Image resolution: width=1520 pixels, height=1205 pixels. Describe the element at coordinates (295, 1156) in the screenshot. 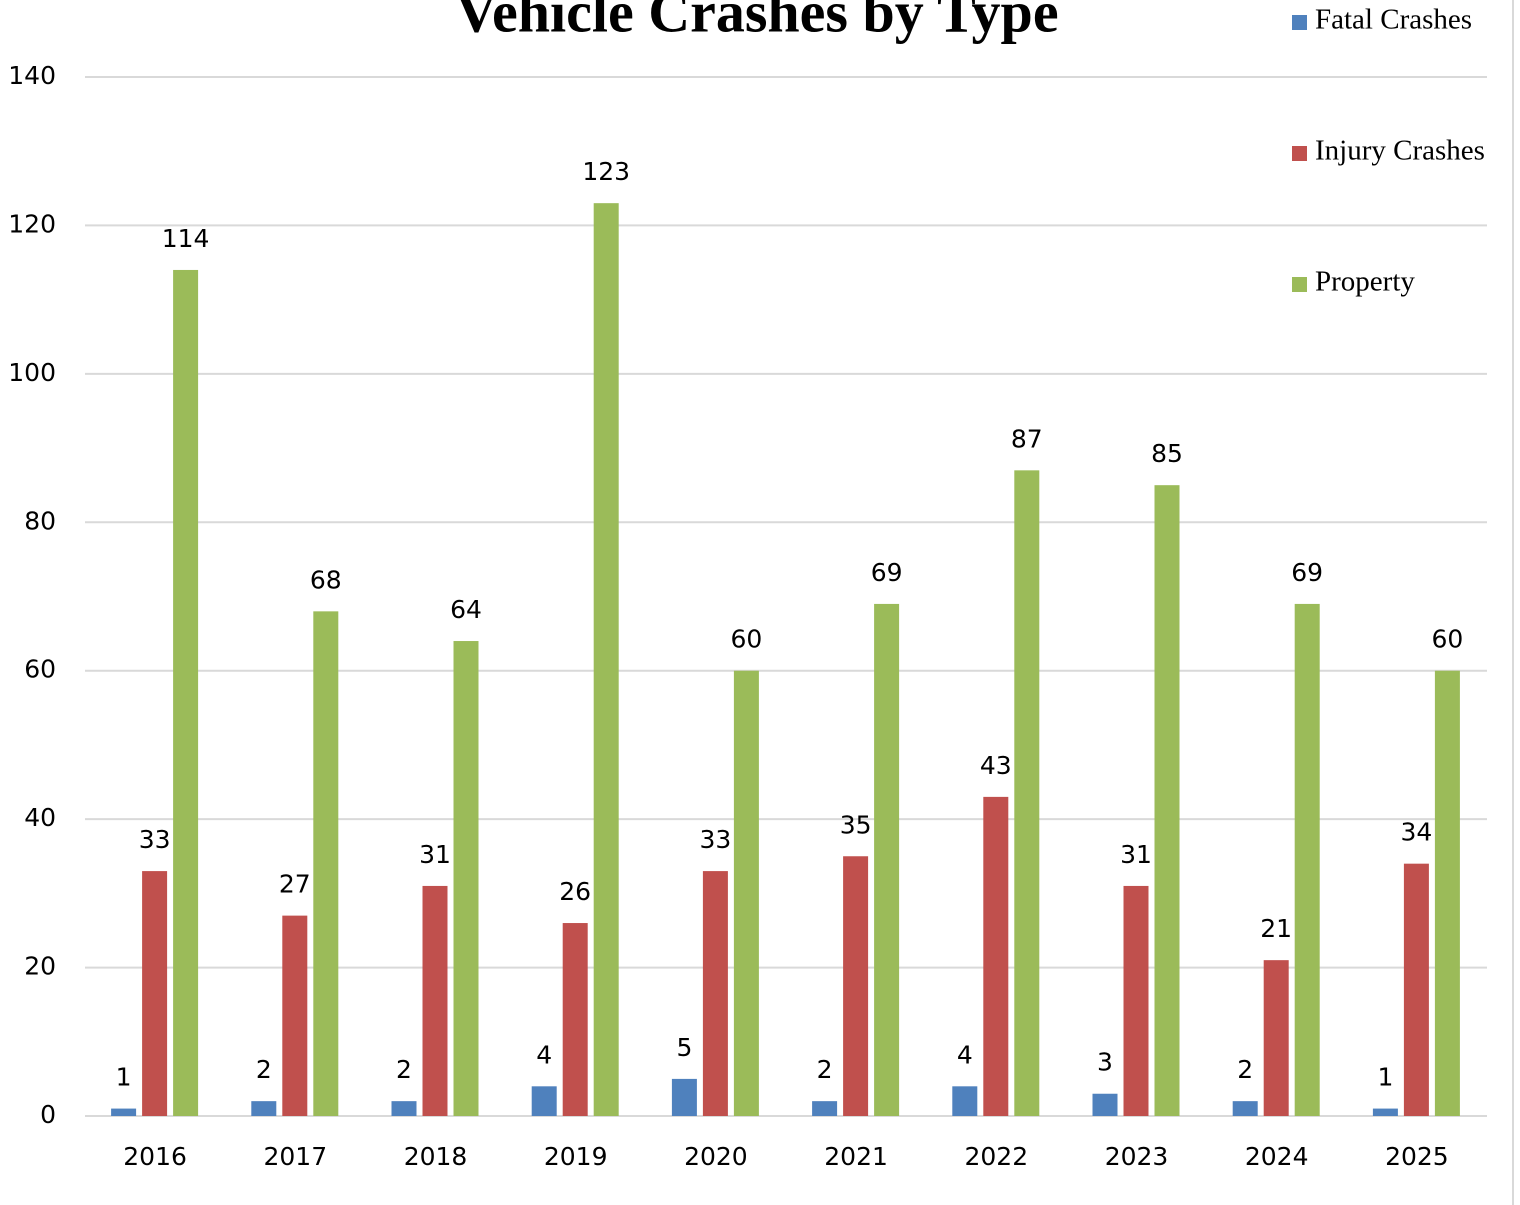

I see `x-tick-label: 2017` at that location.